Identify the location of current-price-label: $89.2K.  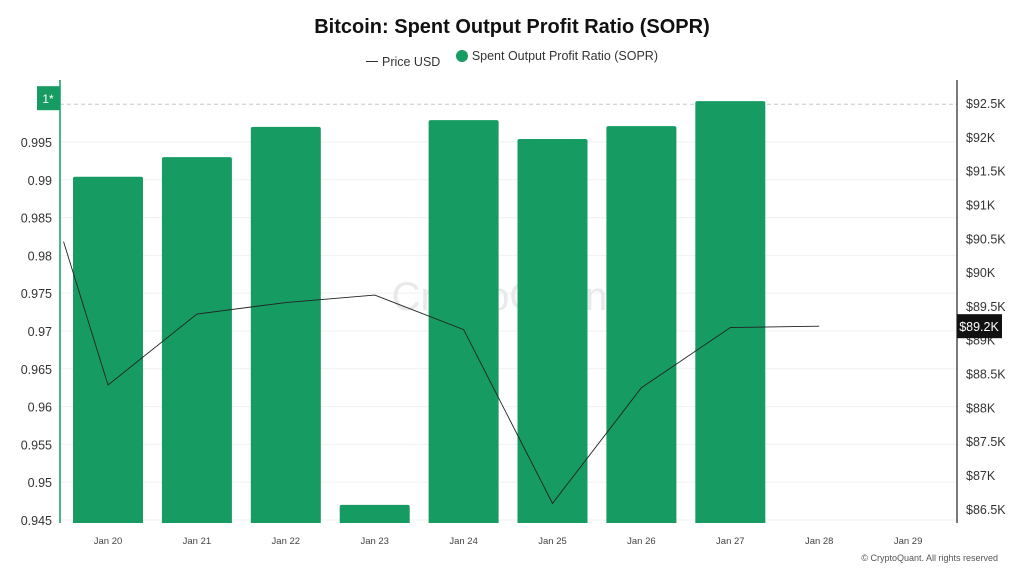
(979, 327).